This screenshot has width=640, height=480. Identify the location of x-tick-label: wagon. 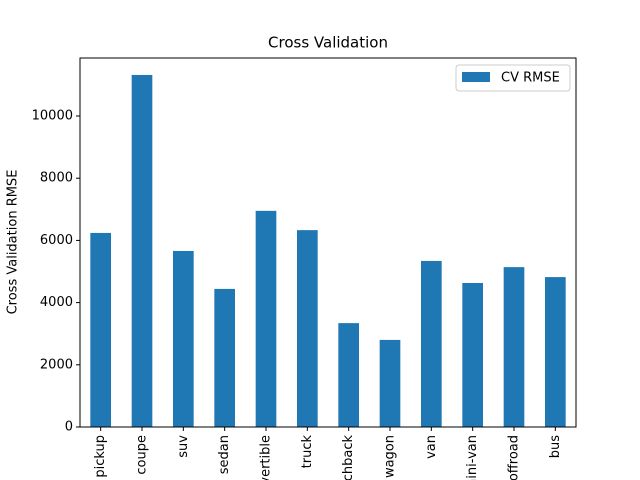
(390, 456).